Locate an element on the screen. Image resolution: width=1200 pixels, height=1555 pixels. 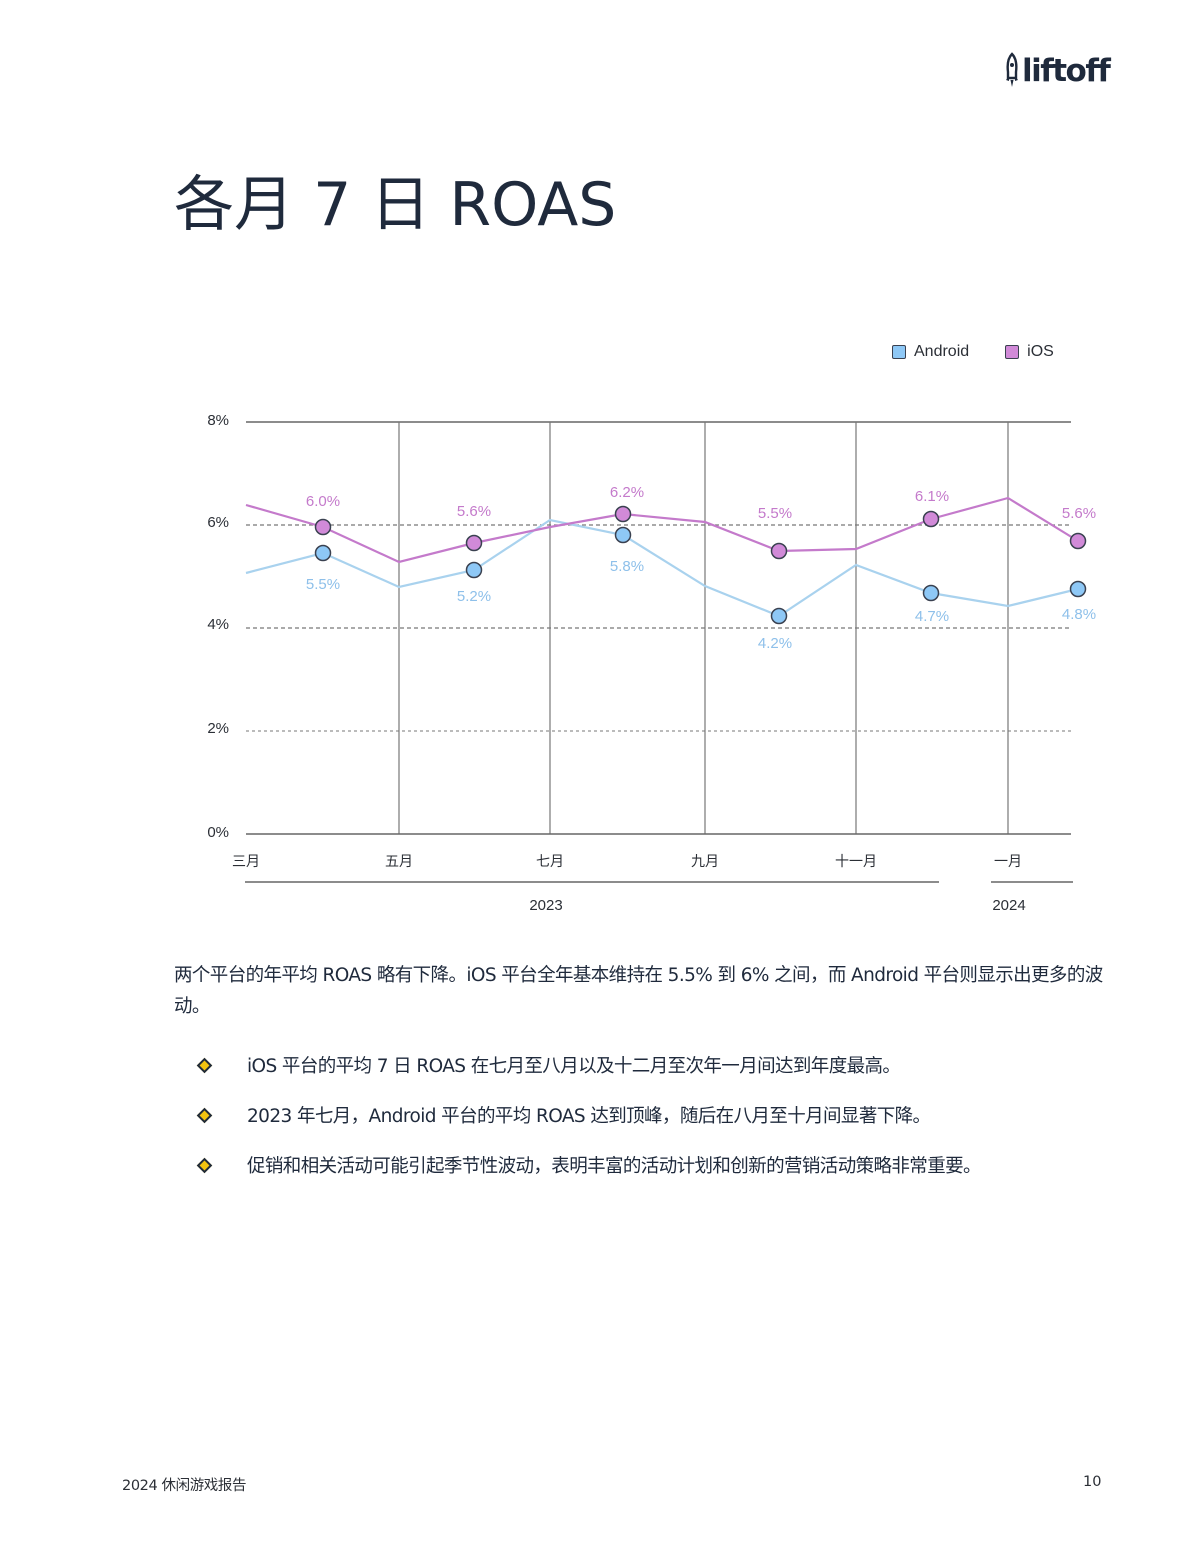
android-markers is located at coordinates (700, 575).